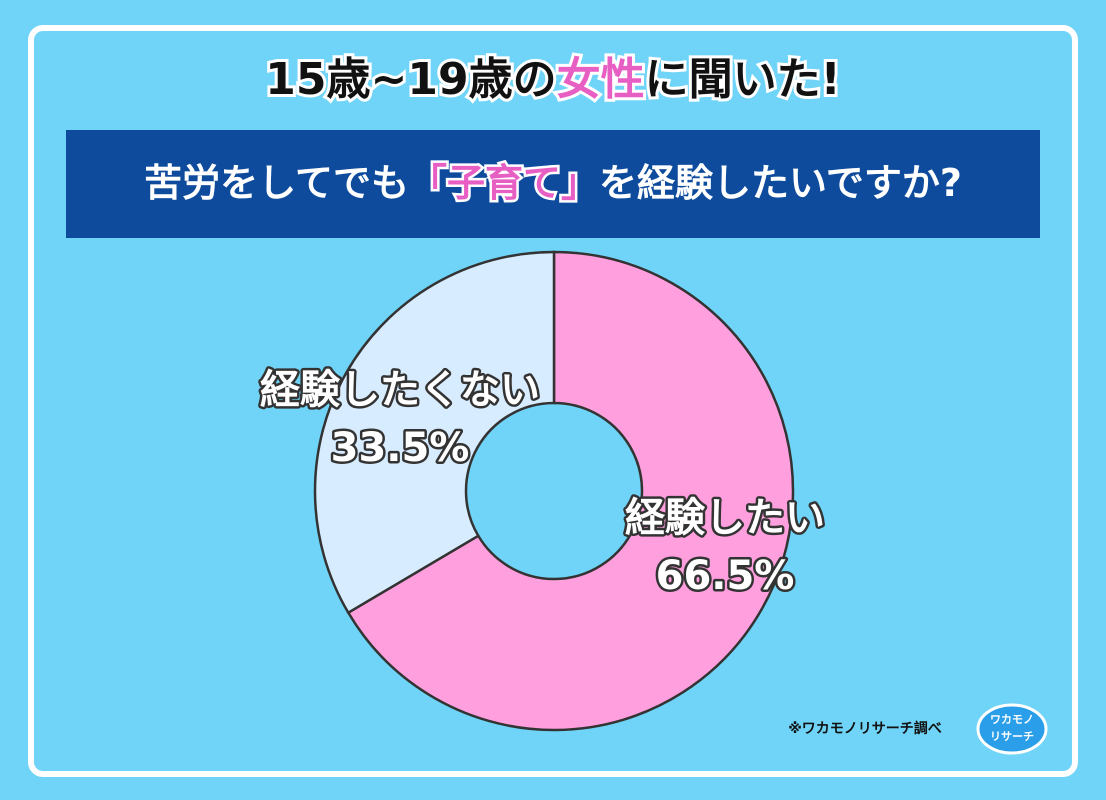 The width and height of the screenshot is (1106, 800). What do you see at coordinates (504, 183) in the screenshot?
I see `subtitle-highlight: 「子育て」` at bounding box center [504, 183].